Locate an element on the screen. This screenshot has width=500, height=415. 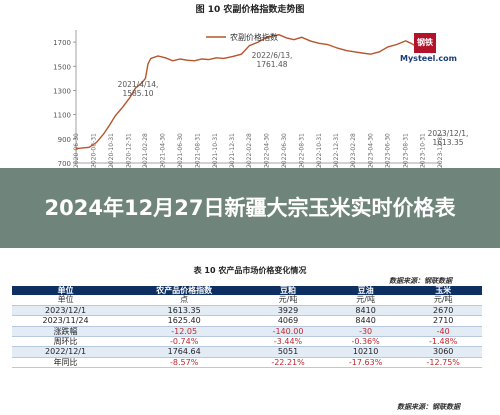
x-tick-label: 2020-06-30 is located at coordinates (76, 150).